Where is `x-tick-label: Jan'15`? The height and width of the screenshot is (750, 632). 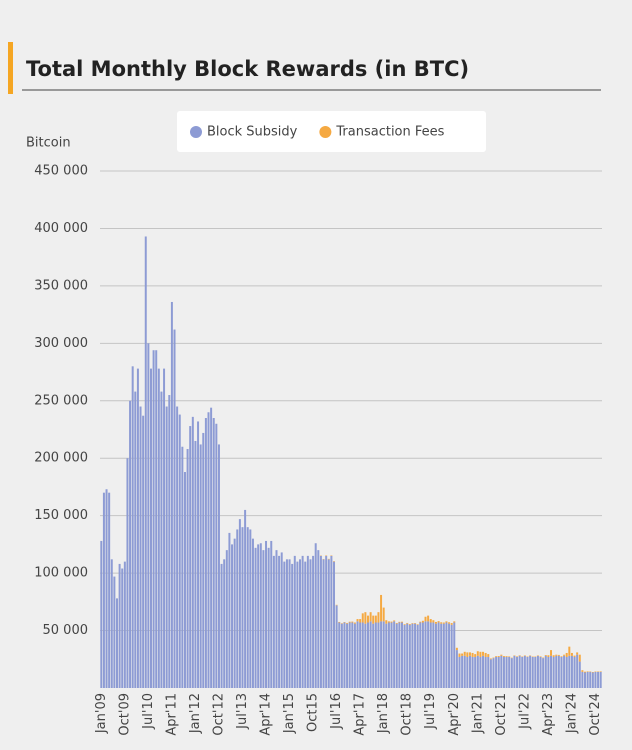 x-tick-label: Jan'15 is located at coordinates (289, 713).